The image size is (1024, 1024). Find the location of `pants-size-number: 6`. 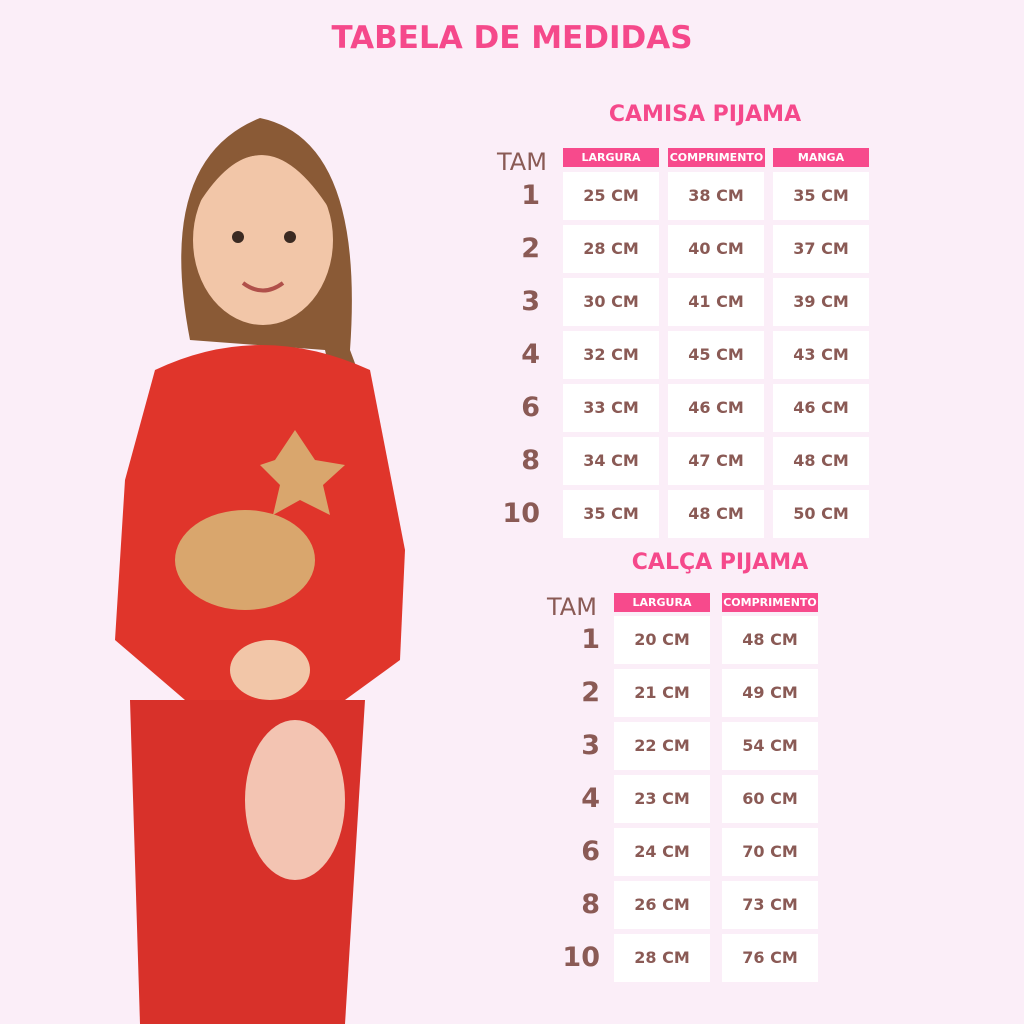

pants-size-number: 6 is located at coordinates (590, 851).